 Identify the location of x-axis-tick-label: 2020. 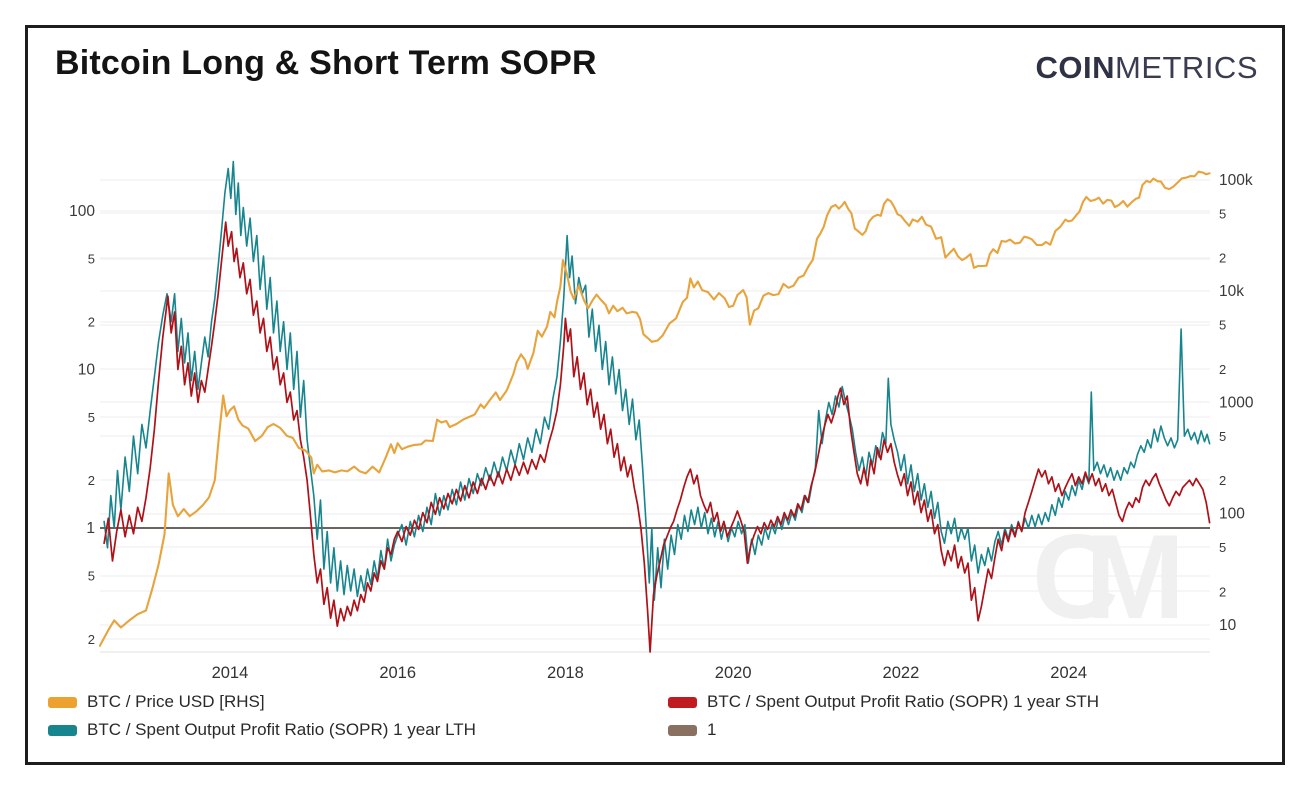
(733, 673).